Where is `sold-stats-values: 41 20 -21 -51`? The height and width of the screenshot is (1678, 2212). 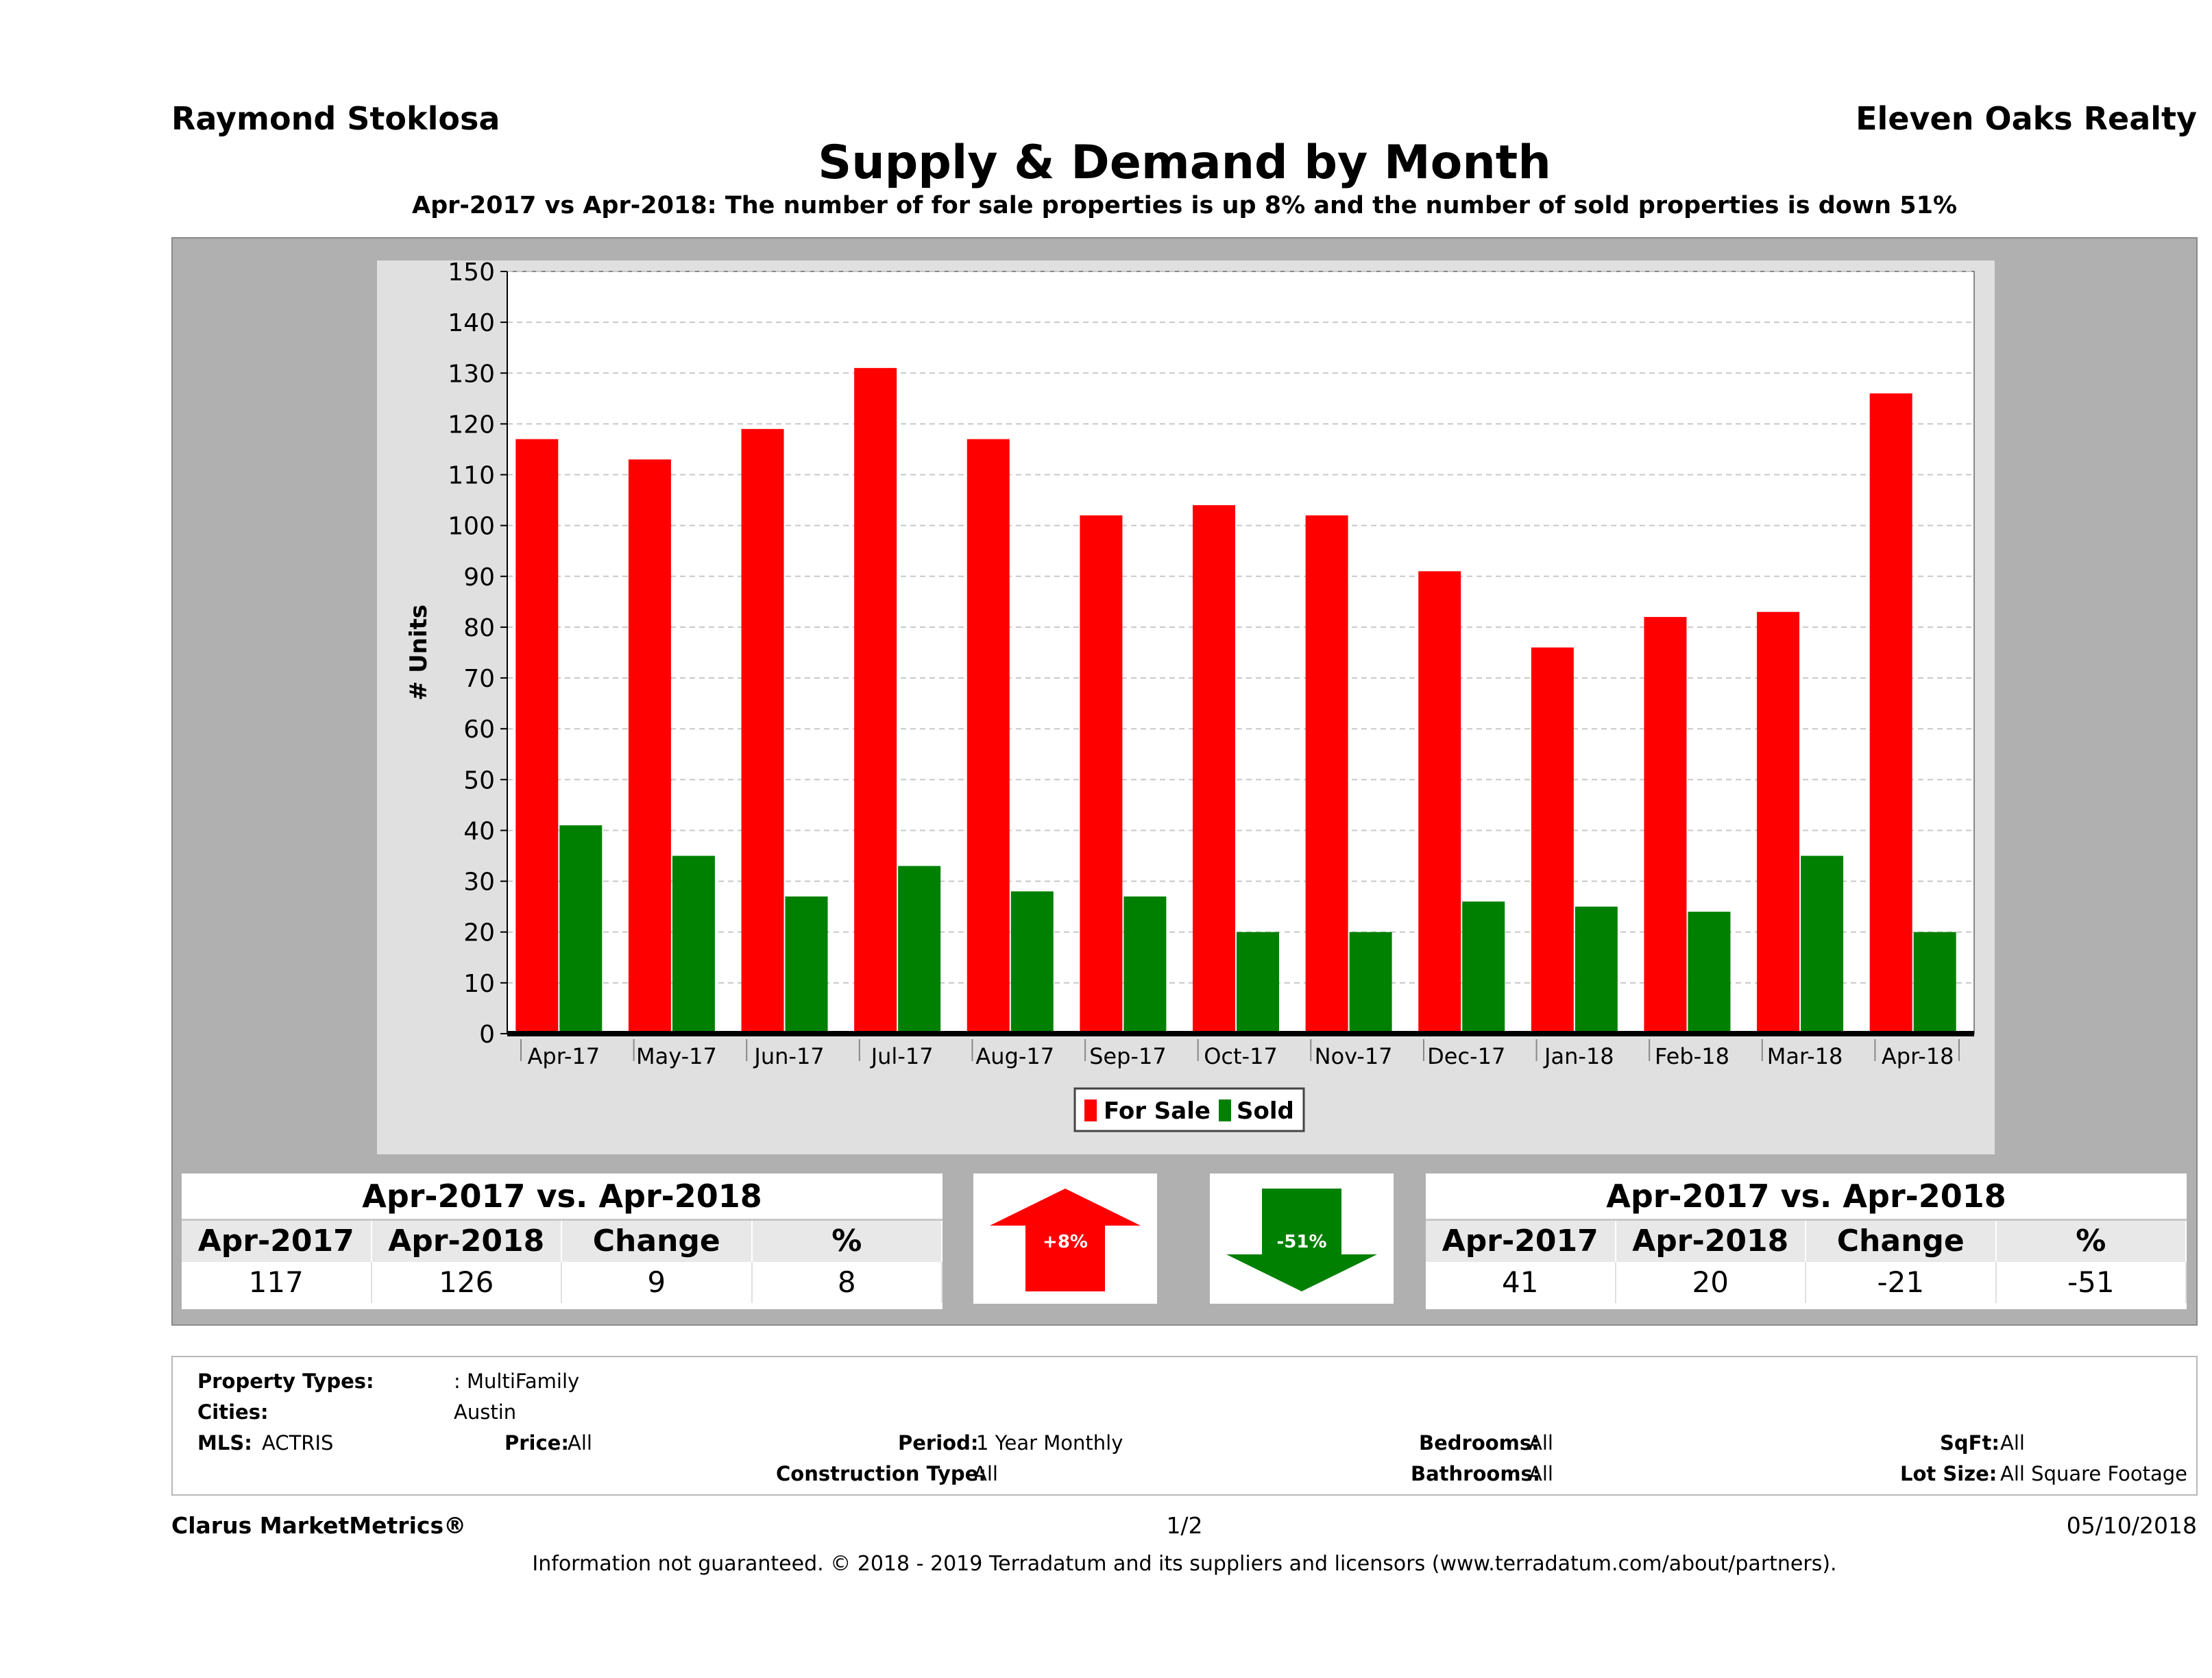 sold-stats-values: 41 20 -21 -51 is located at coordinates (1806, 1282).